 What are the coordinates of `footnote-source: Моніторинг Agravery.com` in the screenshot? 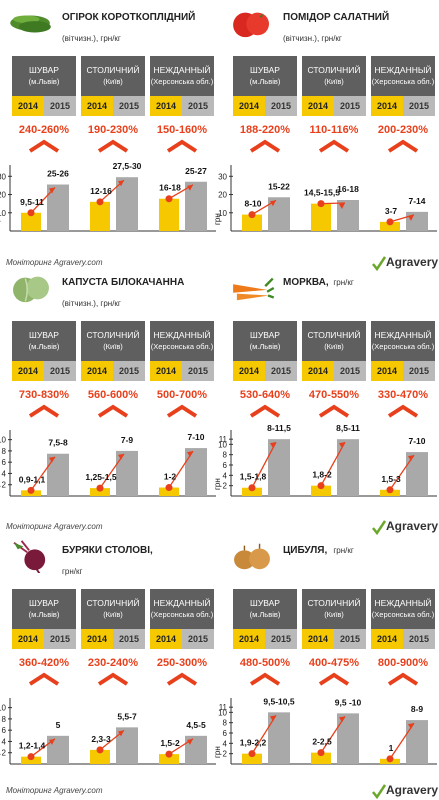 It's located at (54, 790).